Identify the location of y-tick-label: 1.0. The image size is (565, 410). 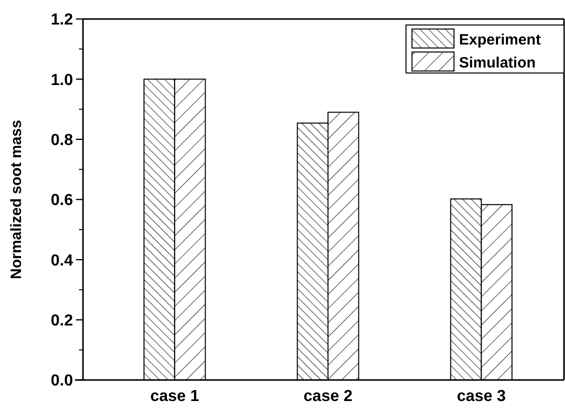
(62, 80).